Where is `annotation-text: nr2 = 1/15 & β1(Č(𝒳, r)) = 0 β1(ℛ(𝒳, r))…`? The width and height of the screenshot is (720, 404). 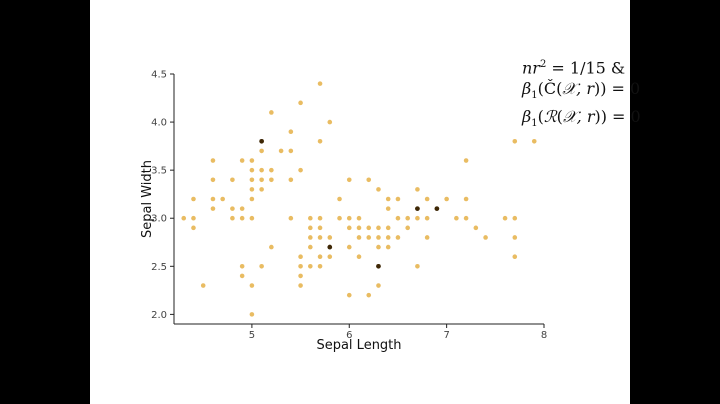
annotation-text: nr2 = 1/15 & β1(Č(𝒳, r)) = 0 β1(ℛ(𝒳, r))… is located at coordinates (612, 94).